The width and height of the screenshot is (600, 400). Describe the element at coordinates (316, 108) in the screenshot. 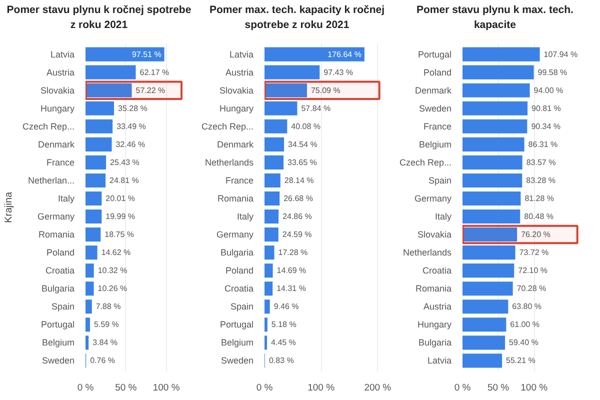

I see `data-label: 57.84 %` at that location.